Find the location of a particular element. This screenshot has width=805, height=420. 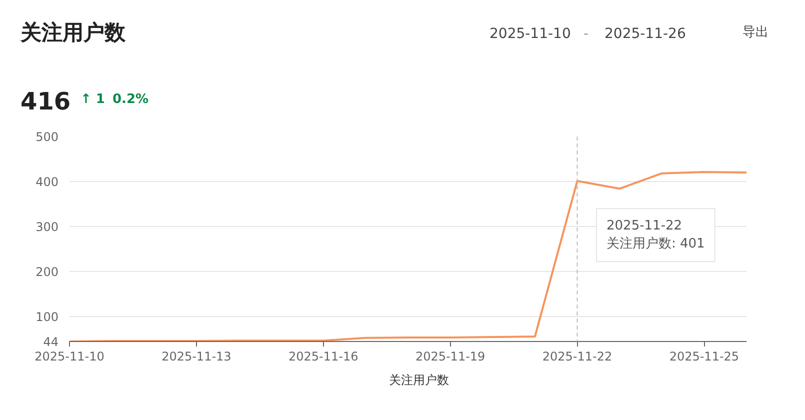

text: 2025-11-10 is located at coordinates (530, 34).